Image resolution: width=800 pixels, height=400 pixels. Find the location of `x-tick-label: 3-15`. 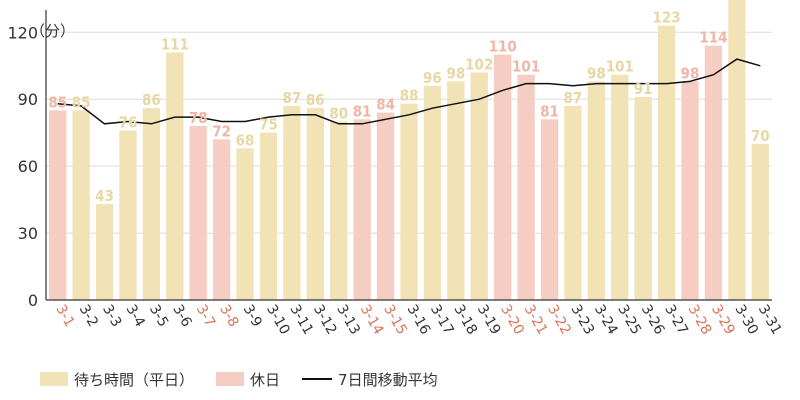

x-tick-label: 3-15 is located at coordinates (395, 320).